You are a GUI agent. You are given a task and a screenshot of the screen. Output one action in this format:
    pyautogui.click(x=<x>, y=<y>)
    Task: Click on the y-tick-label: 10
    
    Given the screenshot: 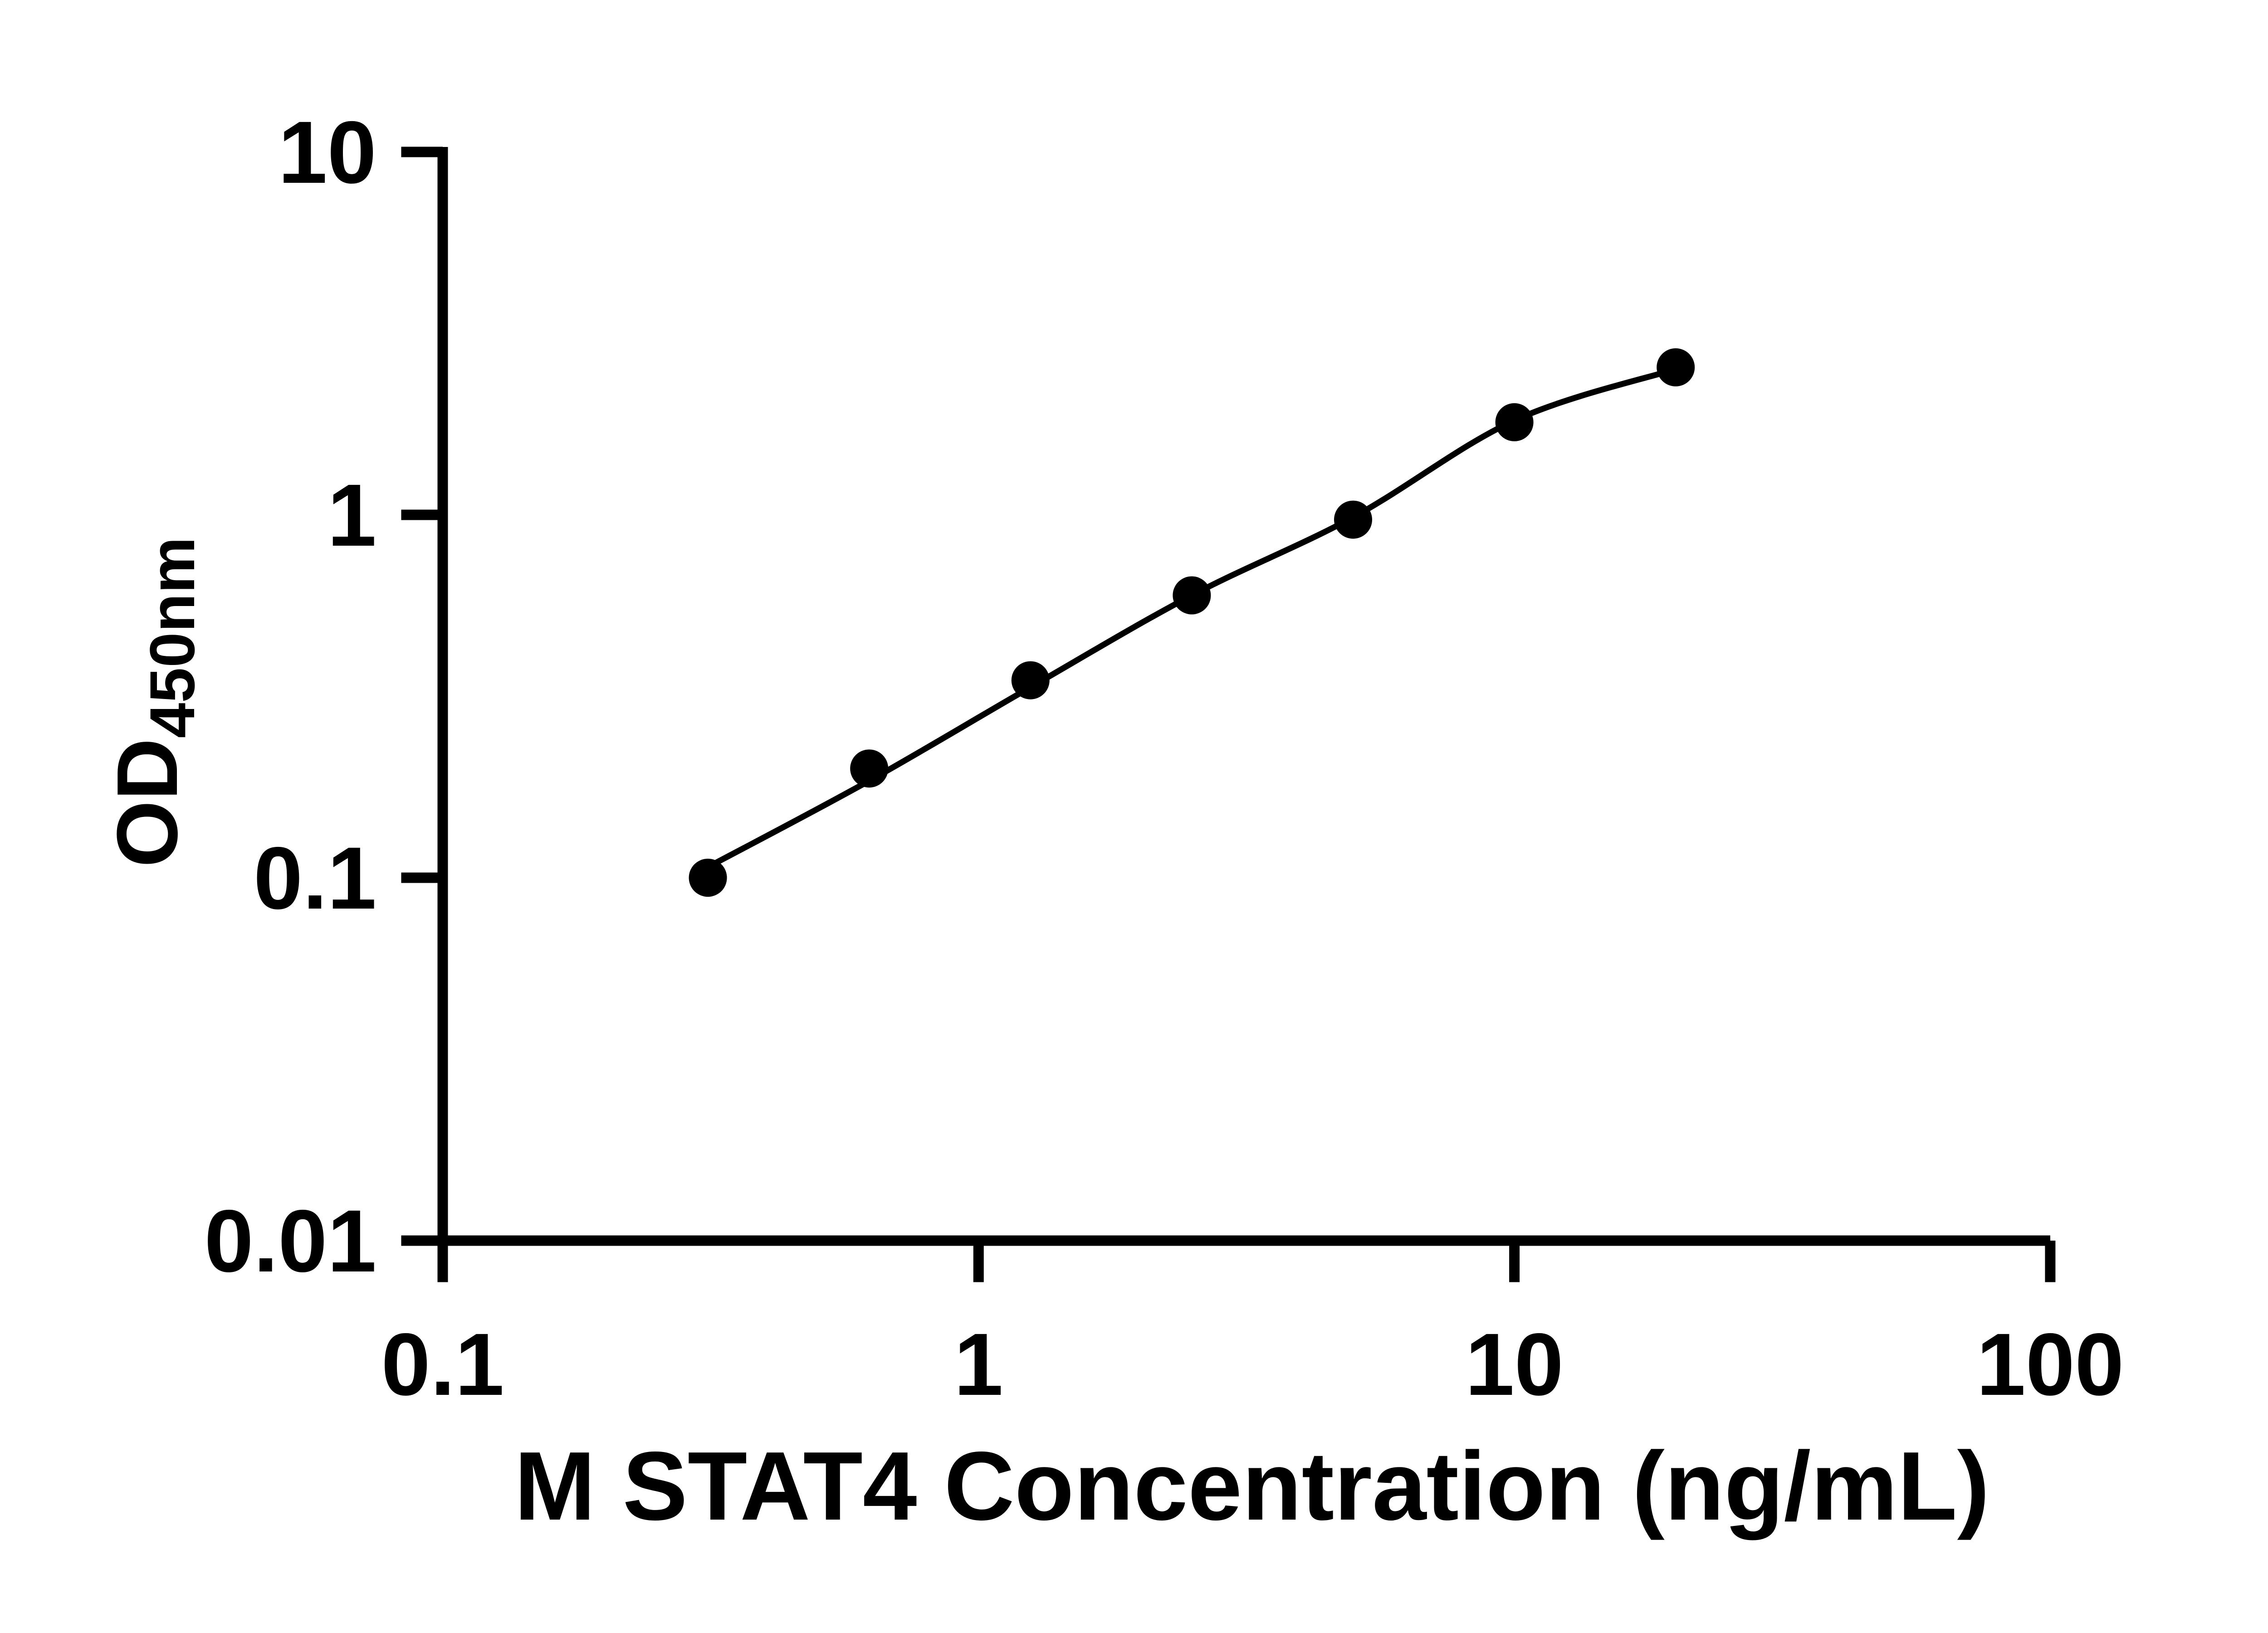 What is the action you would take?
    pyautogui.click(x=327, y=152)
    